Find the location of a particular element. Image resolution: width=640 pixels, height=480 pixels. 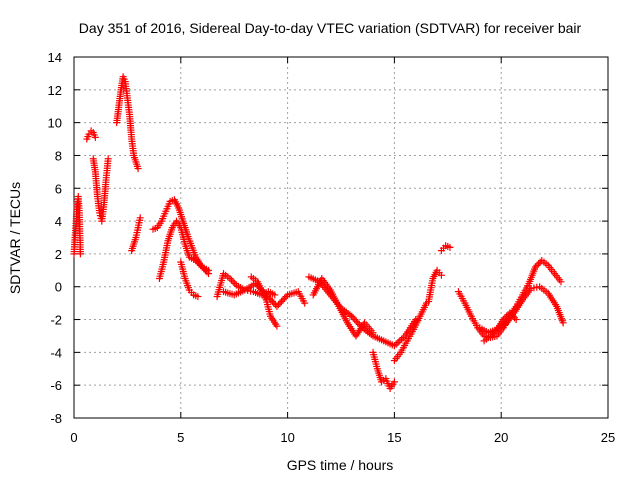

y-tick-label: 8 is located at coordinates (58, 155).